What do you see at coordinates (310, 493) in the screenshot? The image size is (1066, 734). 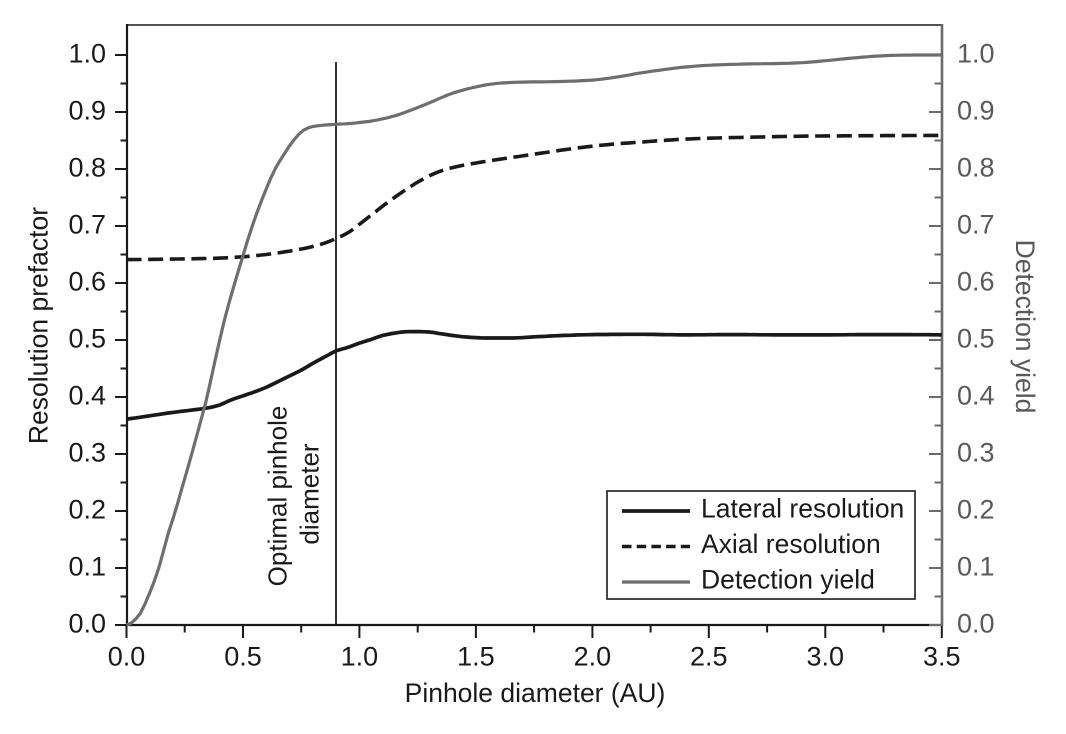 I see `svg-text: diameter` at bounding box center [310, 493].